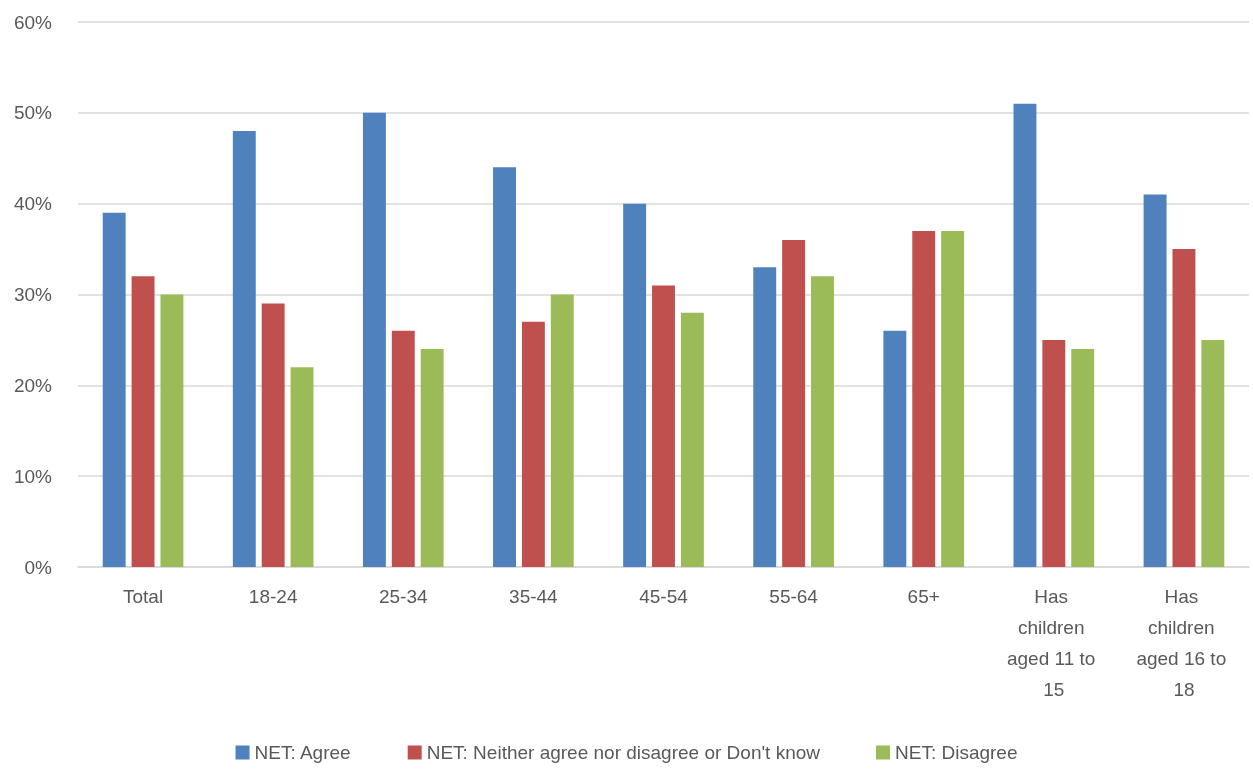 The image size is (1253, 771). Describe the element at coordinates (664, 596) in the screenshot. I see `x-tick-label: 45-54` at that location.